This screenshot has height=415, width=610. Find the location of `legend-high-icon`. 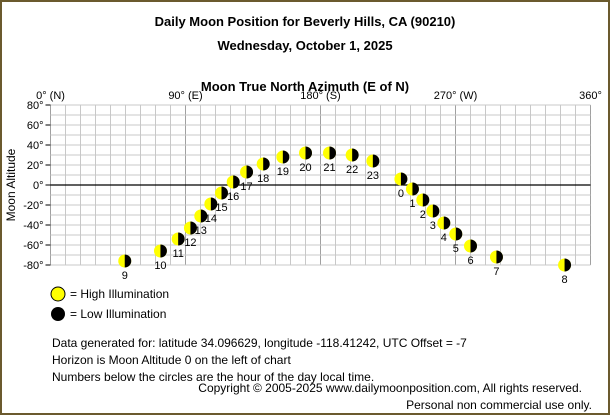

legend-high-icon is located at coordinates (58, 294).